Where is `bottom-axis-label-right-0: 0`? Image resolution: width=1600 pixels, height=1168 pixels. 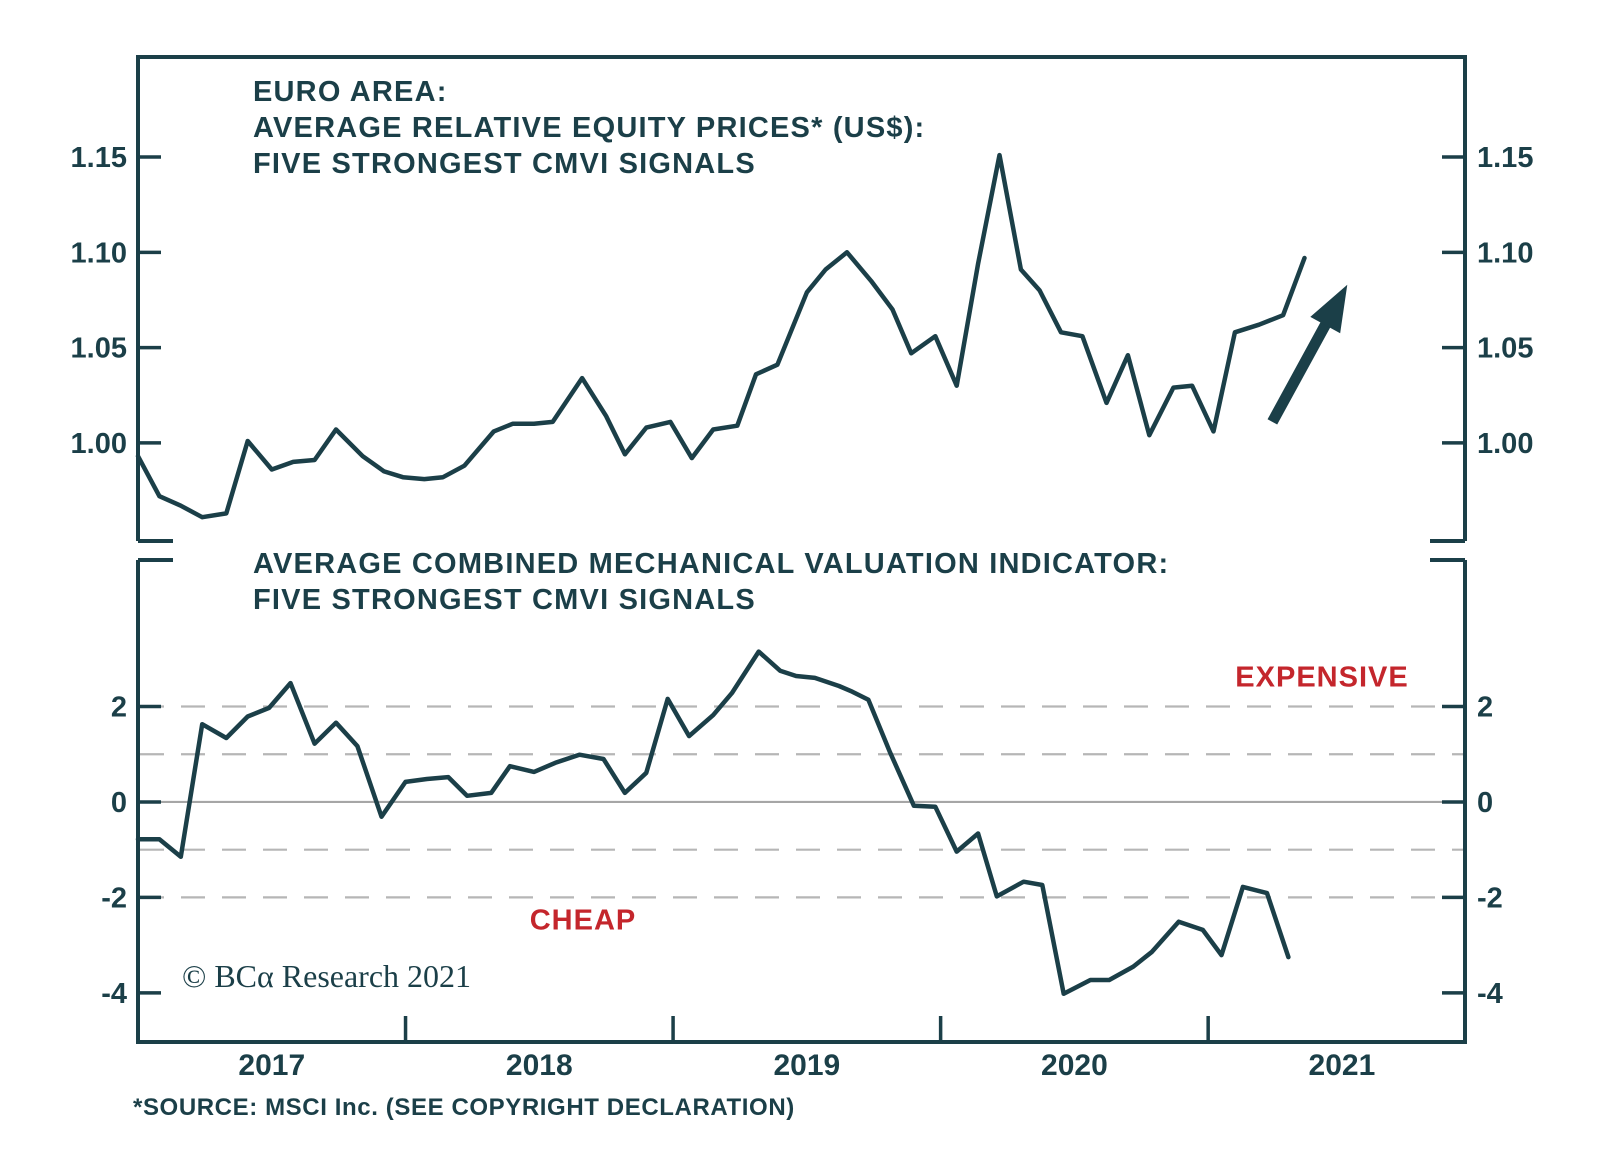
bottom-axis-label-right-0: 0 is located at coordinates (1485, 803).